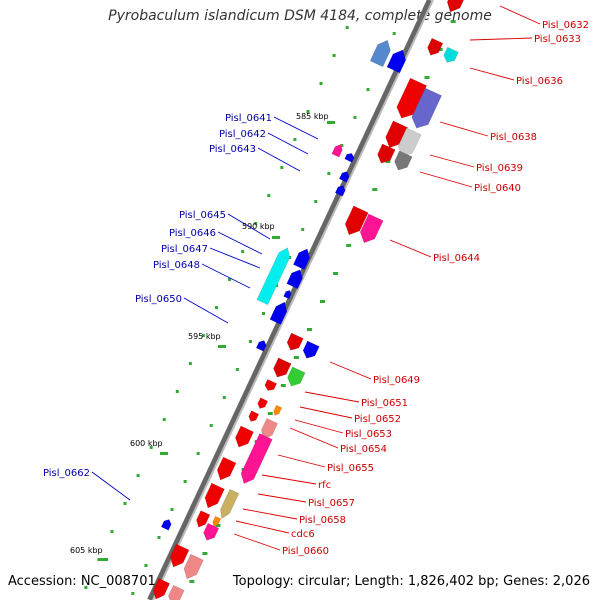 This screenshot has height=600, width=600. Describe the element at coordinates (303, 534) in the screenshot. I see `gene-label-forward: cdc6` at that location.